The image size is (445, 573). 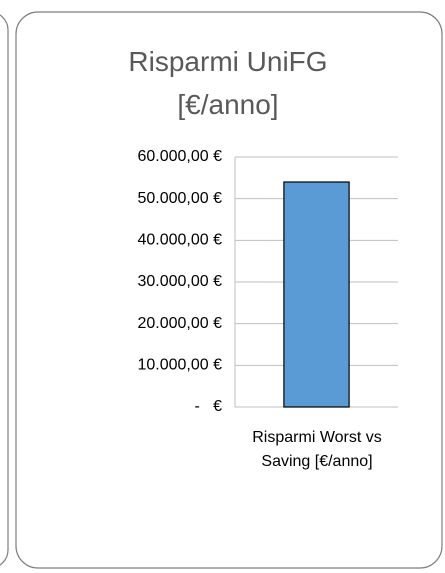 I want to click on bar, so click(x=316, y=294).